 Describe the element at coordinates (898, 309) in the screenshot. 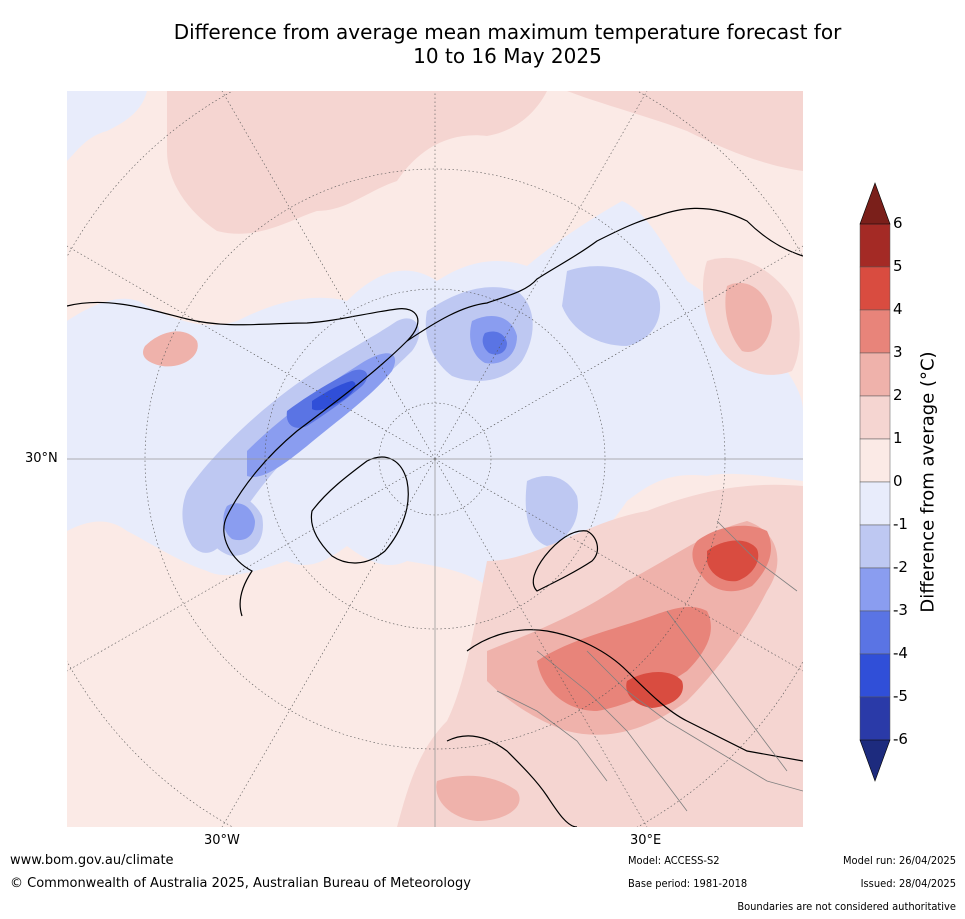

I see `colorbar-tick-label: 4` at that location.